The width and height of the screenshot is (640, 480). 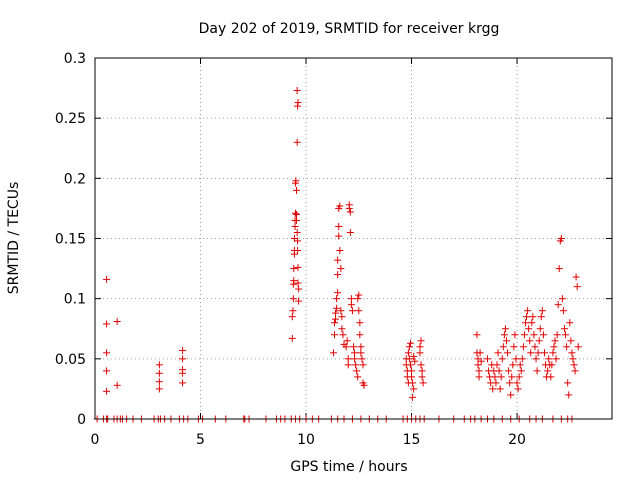 What do you see at coordinates (348, 467) in the screenshot?
I see `x-axis-label: GPS time / hours` at bounding box center [348, 467].